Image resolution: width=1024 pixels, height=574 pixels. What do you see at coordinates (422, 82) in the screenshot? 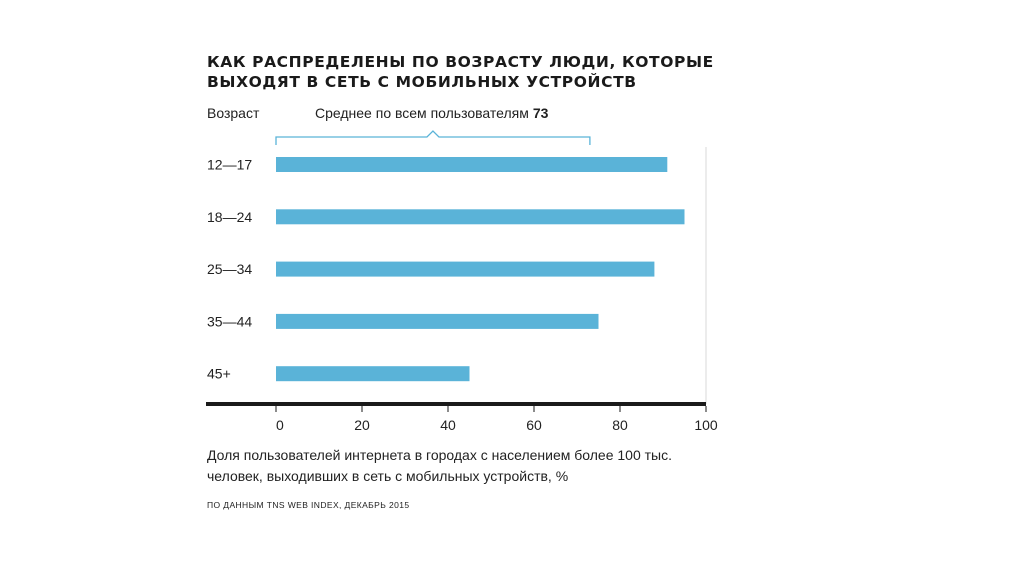
I see `chart-title-line-2: выходят в сеть с мобильных устройств` at bounding box center [422, 82].